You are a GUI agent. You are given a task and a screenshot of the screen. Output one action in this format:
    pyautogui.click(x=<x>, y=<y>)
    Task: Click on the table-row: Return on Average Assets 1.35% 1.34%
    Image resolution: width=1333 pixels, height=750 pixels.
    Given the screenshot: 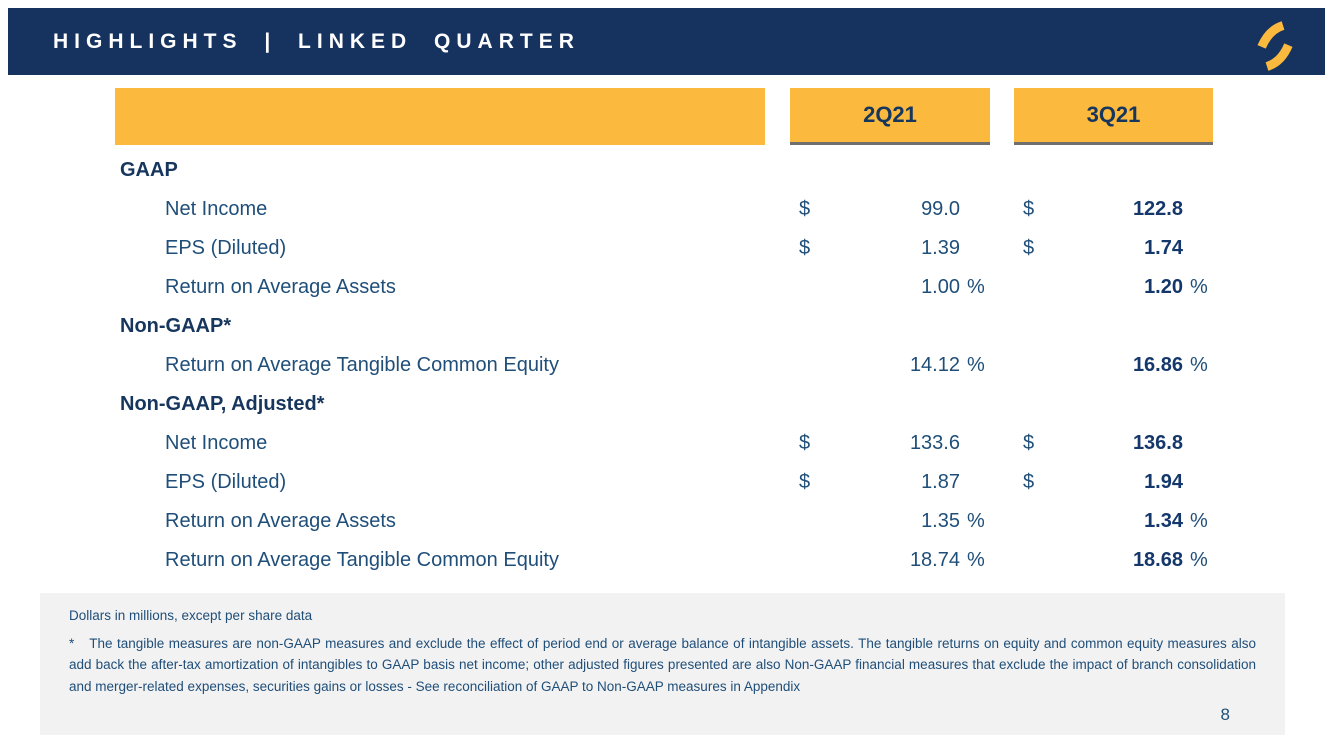 What is the action you would take?
    pyautogui.click(x=664, y=521)
    